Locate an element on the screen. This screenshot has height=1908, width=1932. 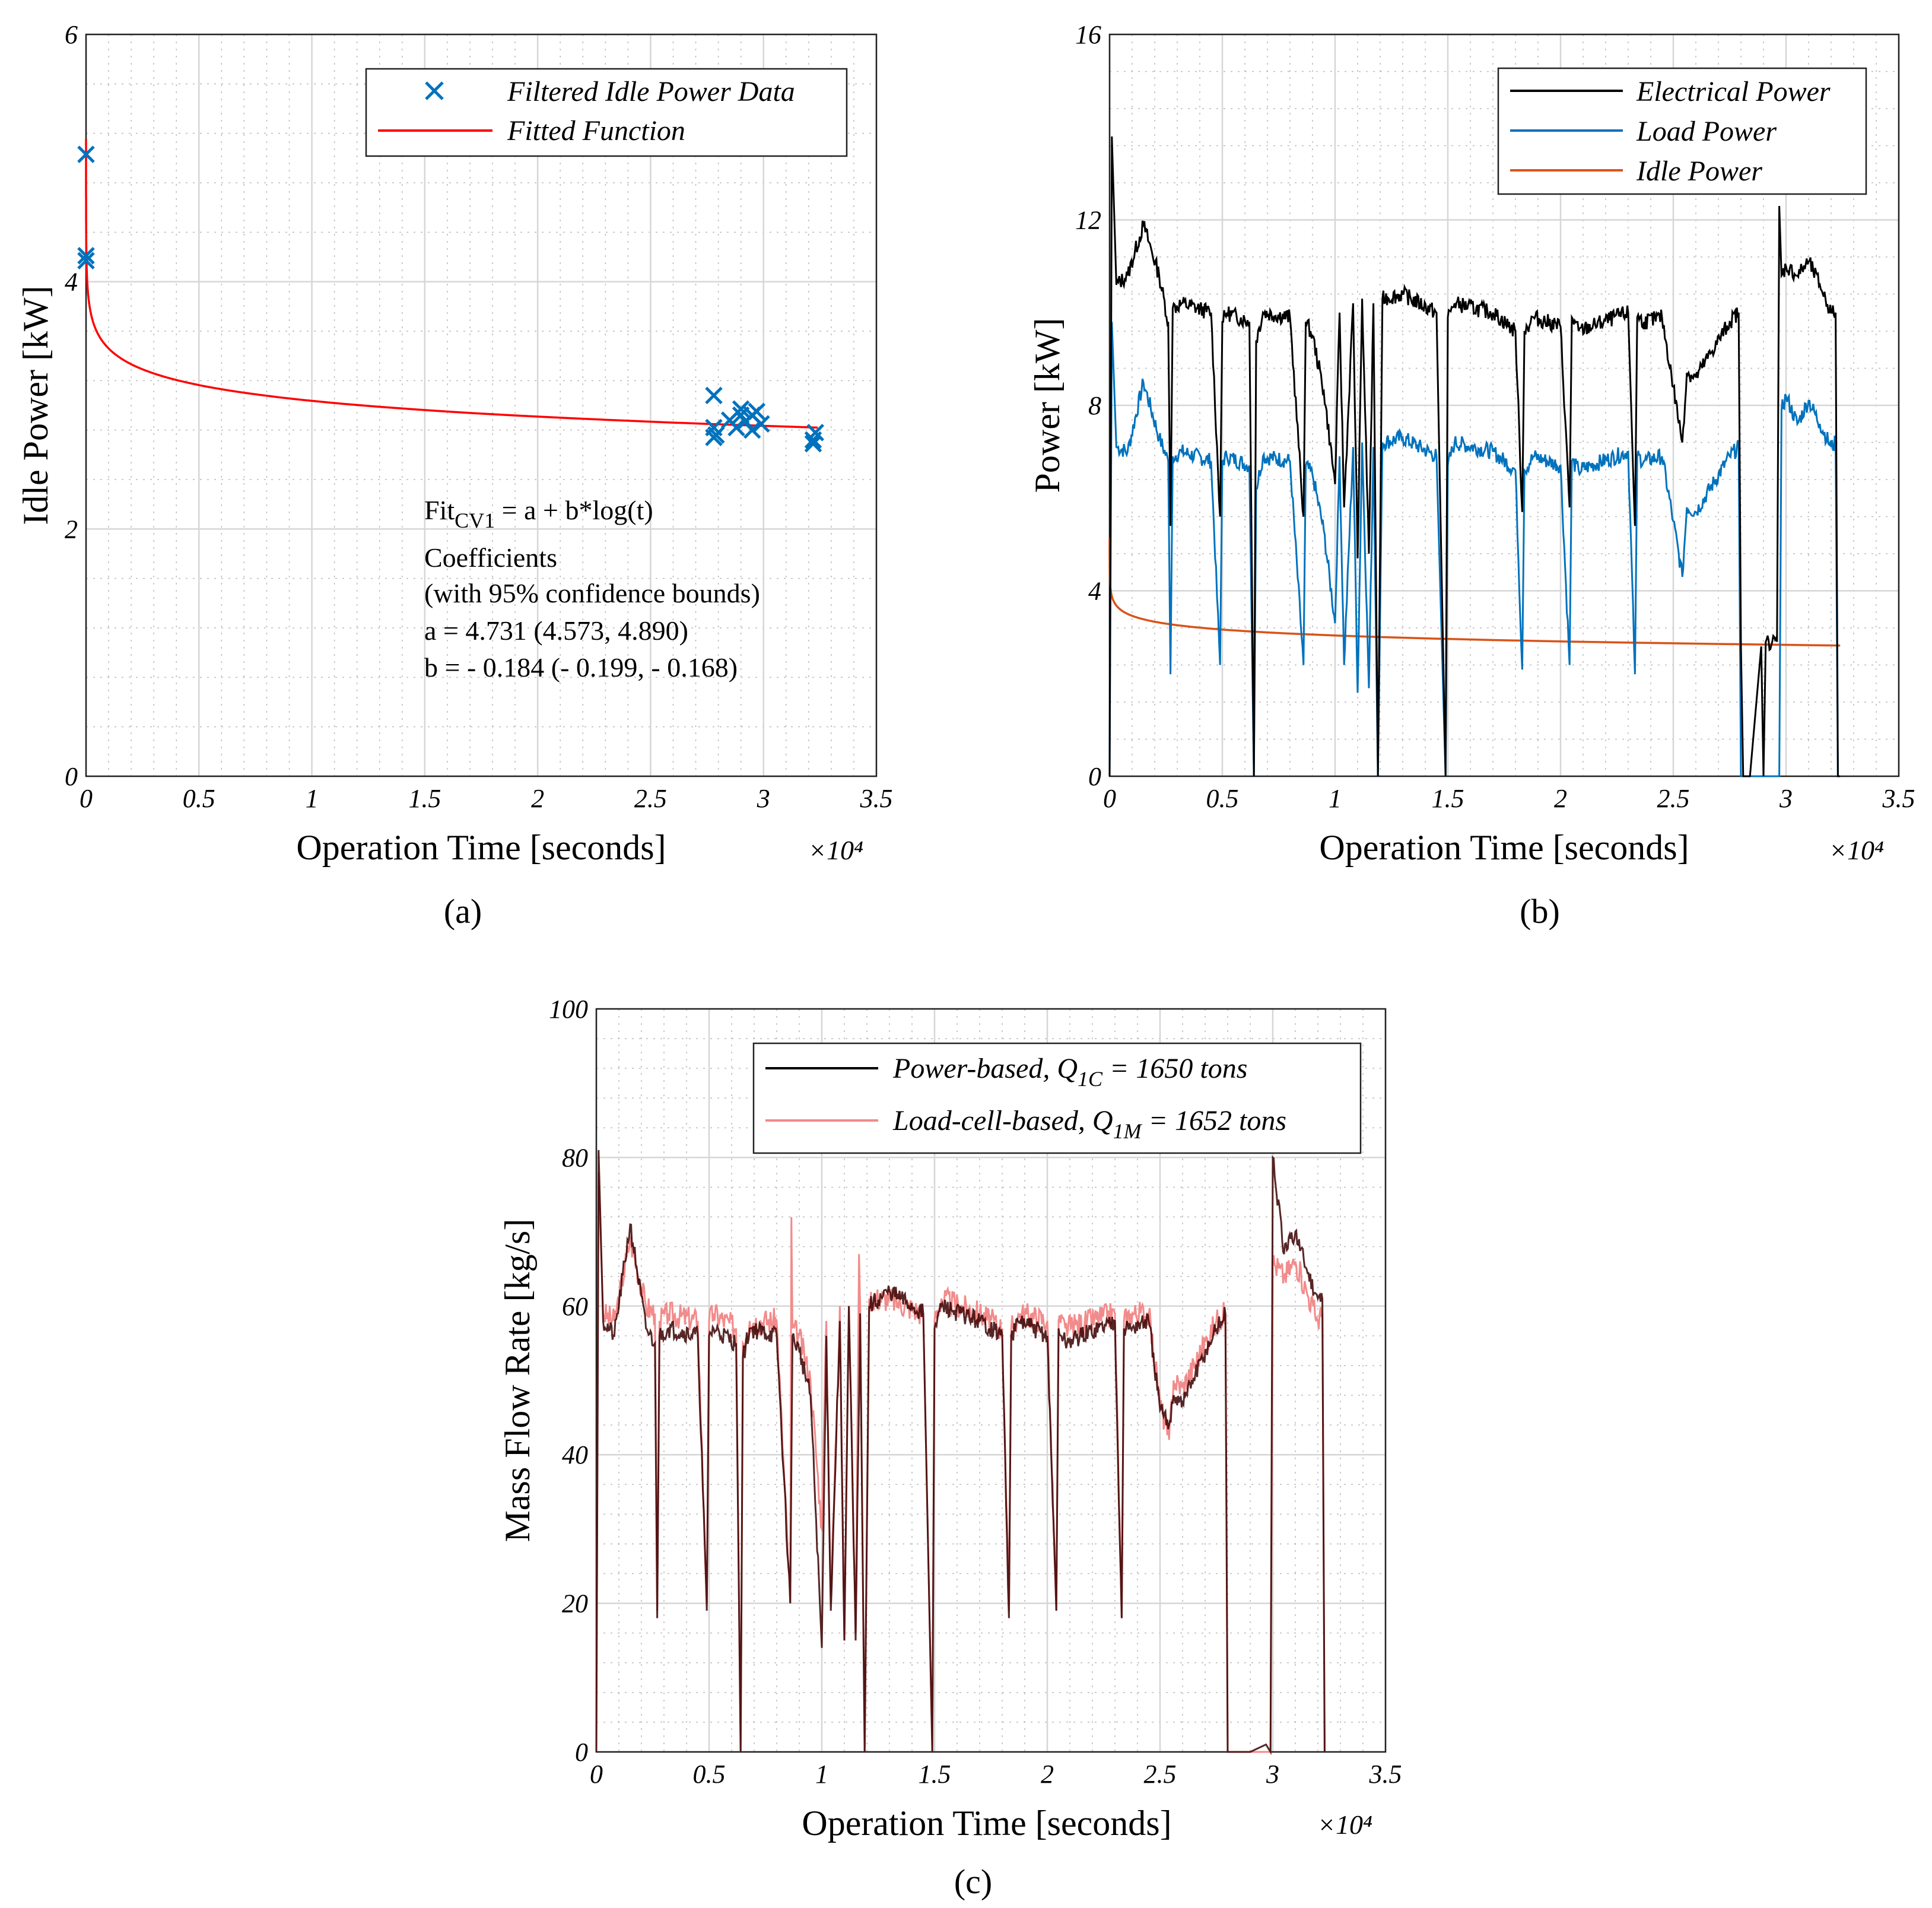
panel-c-legend-box is located at coordinates (1057, 1098).